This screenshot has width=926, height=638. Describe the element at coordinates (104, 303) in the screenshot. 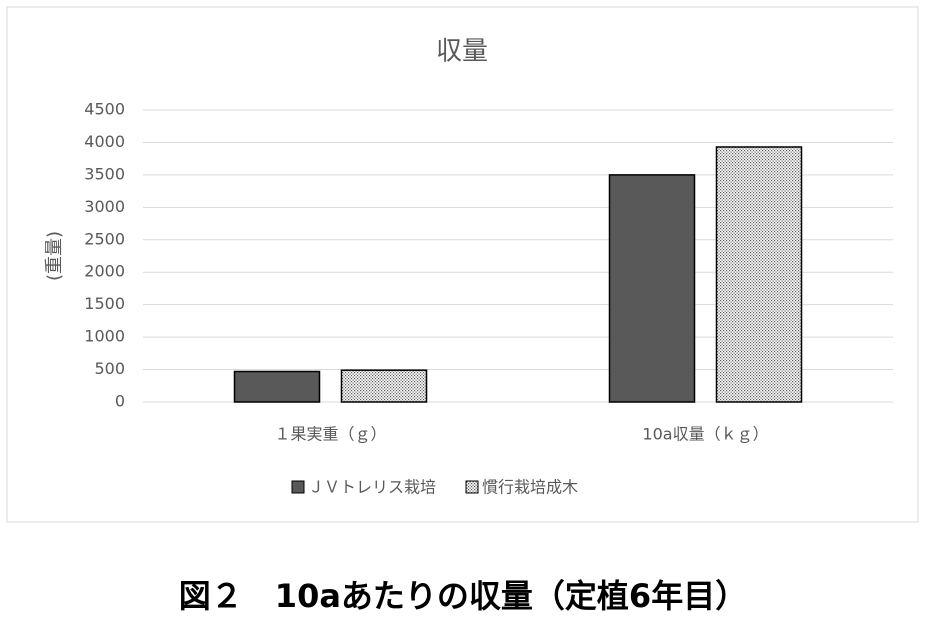

I see `y-tick-label: 1500` at that location.